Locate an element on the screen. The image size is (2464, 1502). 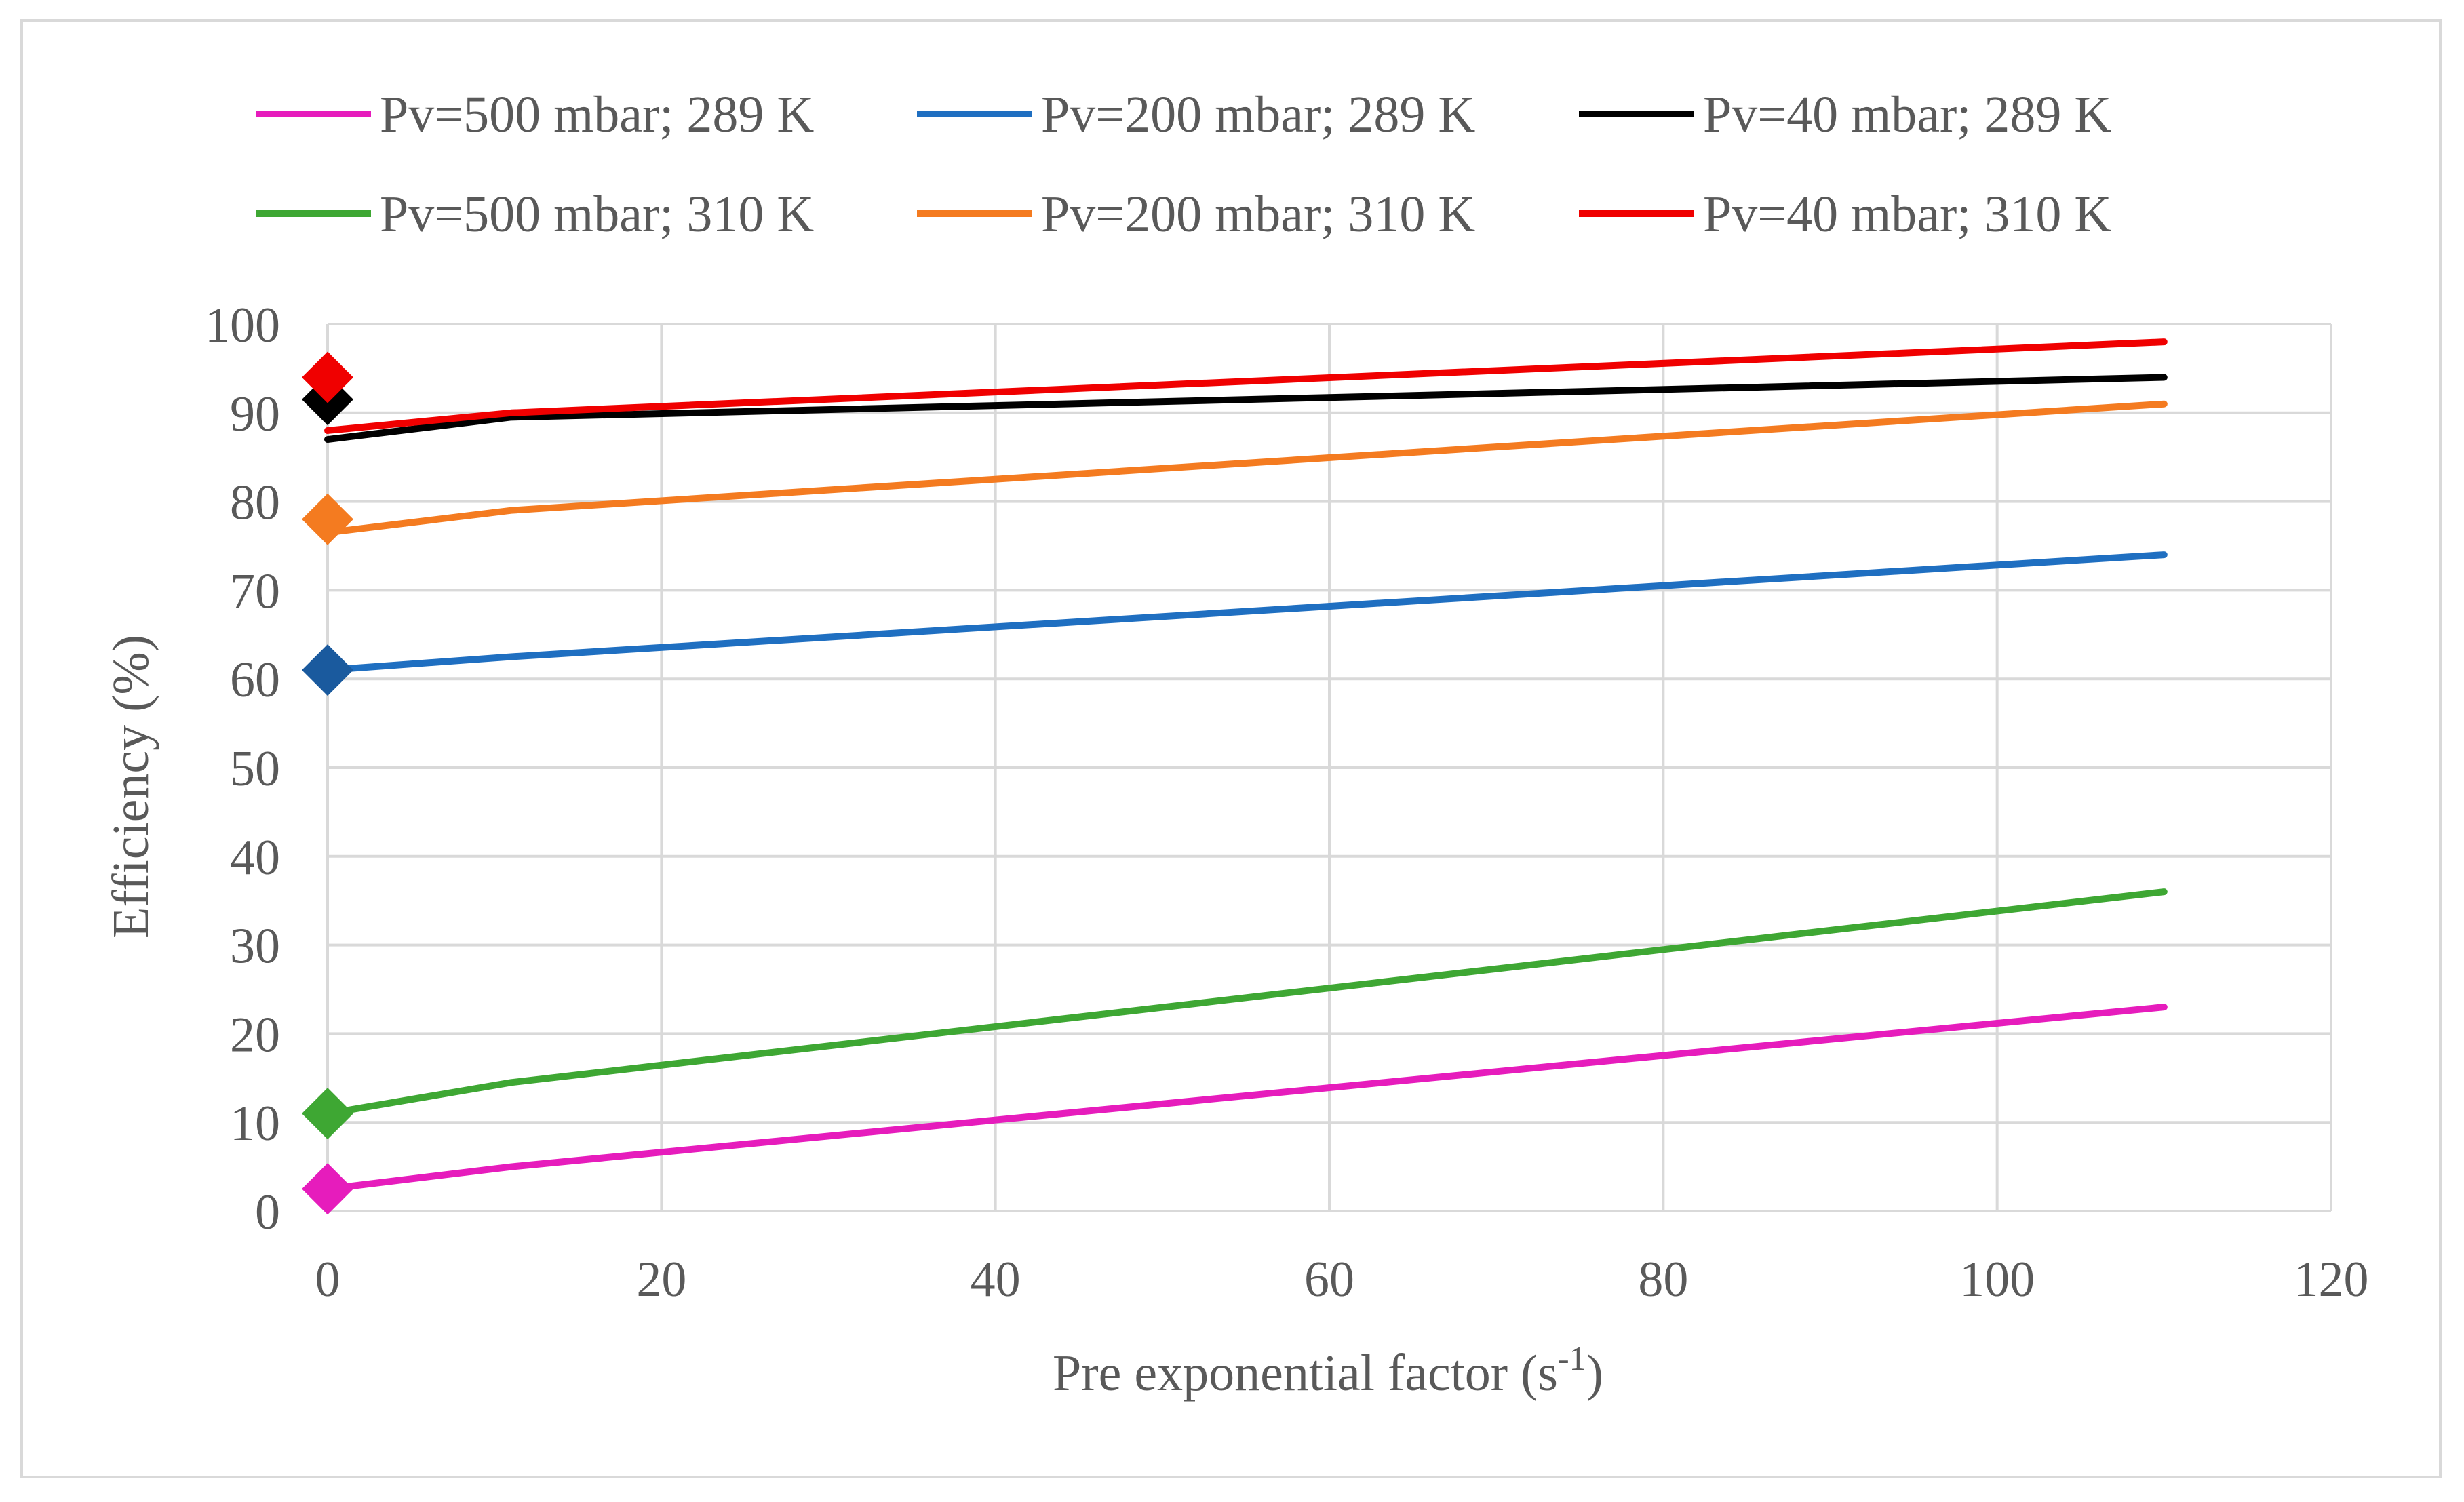
legend-label: Pv=40 mbar; 289 K is located at coordinates (1907, 114).